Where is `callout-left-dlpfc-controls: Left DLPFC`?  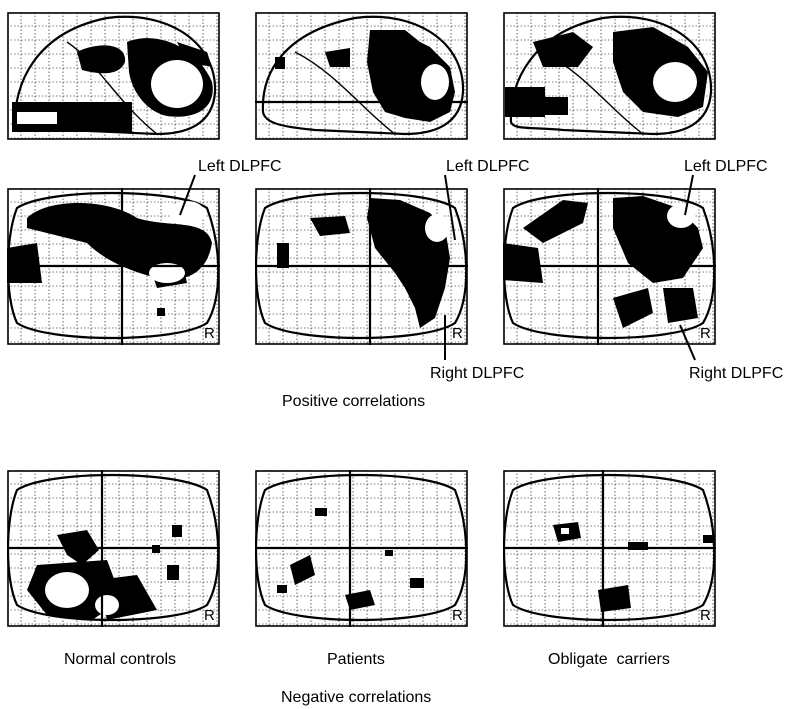
callout-left-dlpfc-controls: Left DLPFC is located at coordinates (240, 166).